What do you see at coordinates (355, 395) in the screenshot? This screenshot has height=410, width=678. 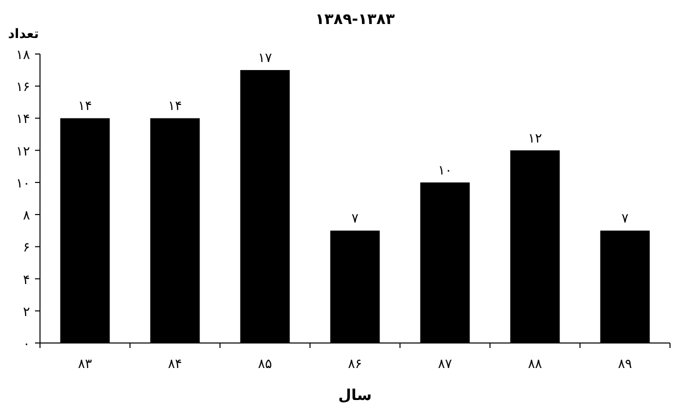 I see `x-axis-title: سال` at bounding box center [355, 395].